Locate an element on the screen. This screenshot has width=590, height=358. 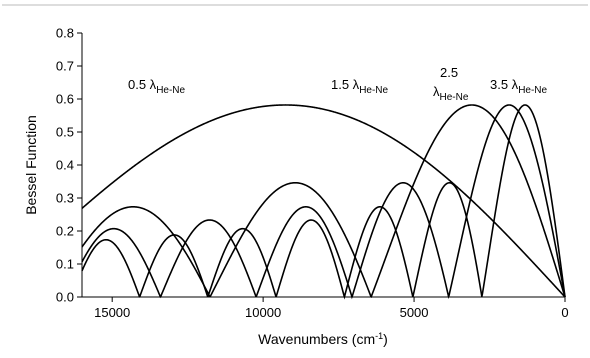
x-tick-label: 5000 is located at coordinates (414, 312).